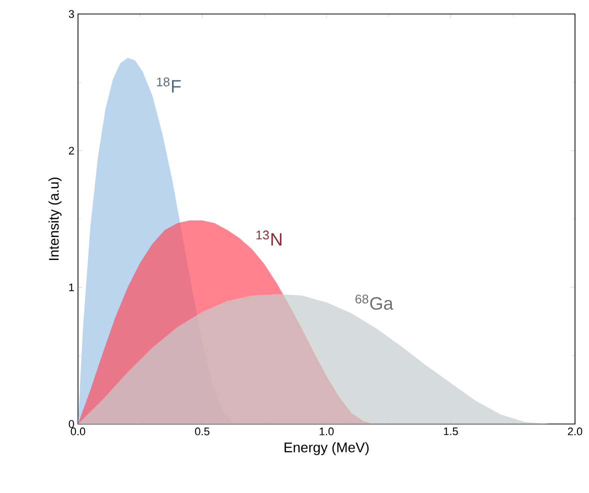 Image resolution: width=589 pixels, height=493 pixels. Describe the element at coordinates (55, 219) in the screenshot. I see `y-axis-title: Intensity (a.u)` at that location.